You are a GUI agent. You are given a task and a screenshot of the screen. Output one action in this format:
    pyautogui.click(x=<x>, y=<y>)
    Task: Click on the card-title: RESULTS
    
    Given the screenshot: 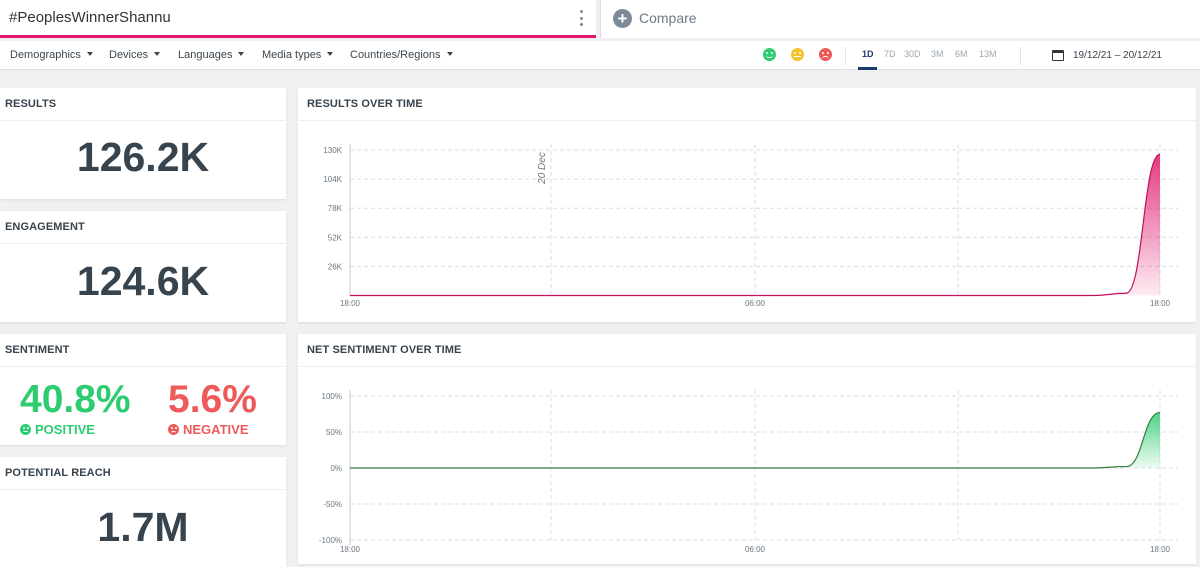 What is the action you would take?
    pyautogui.click(x=31, y=104)
    